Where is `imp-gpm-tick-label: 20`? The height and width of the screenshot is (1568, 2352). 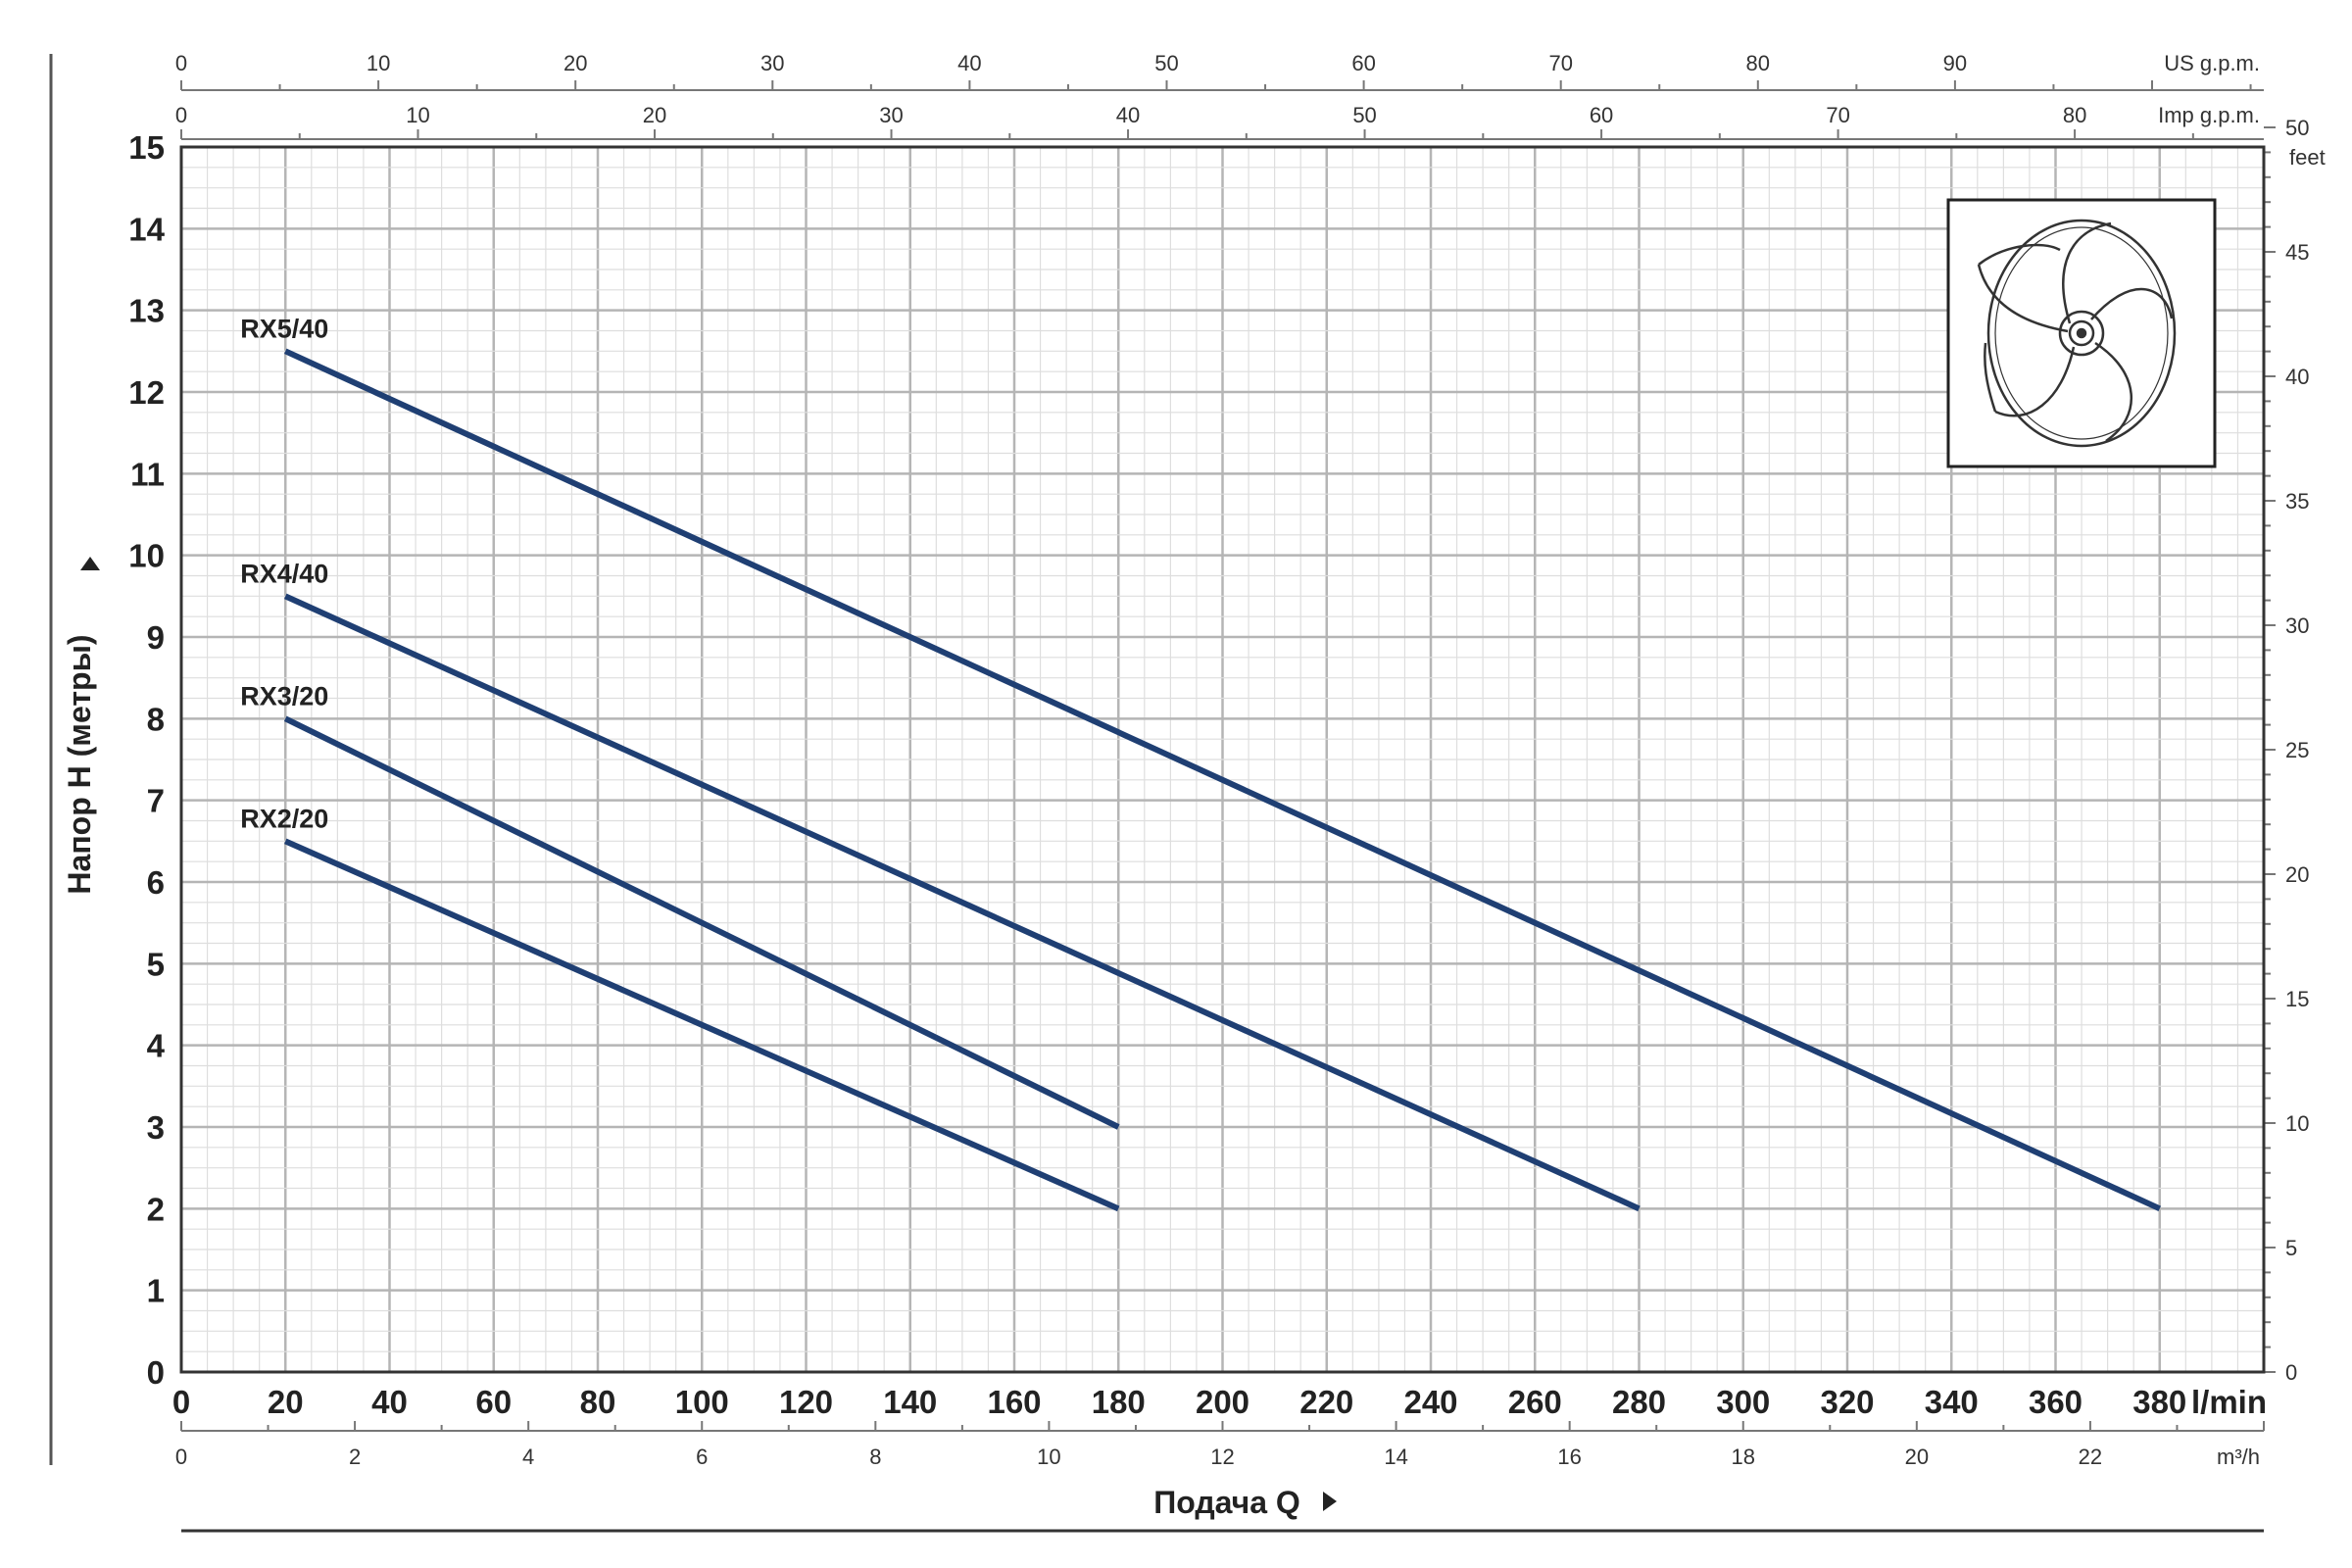 imp-gpm-tick-label: 20 is located at coordinates (654, 115).